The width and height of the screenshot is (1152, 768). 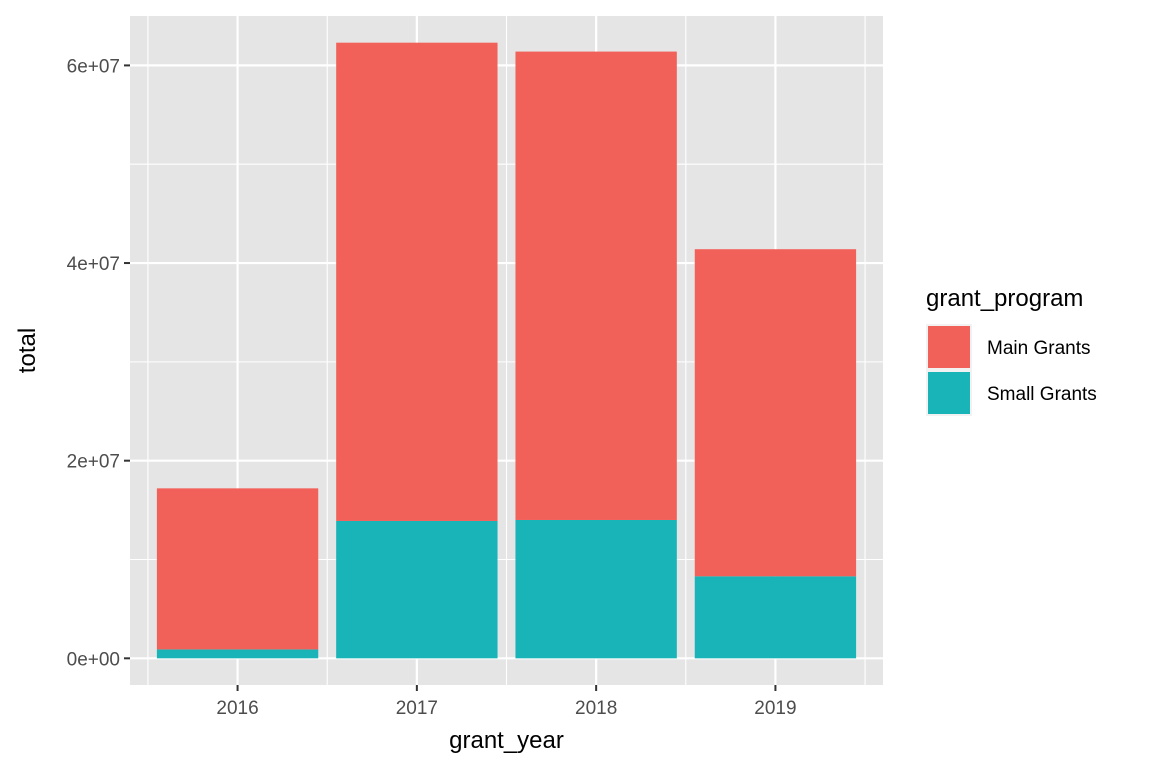 What do you see at coordinates (93, 659) in the screenshot?
I see `y-tick-label: 0e+00` at bounding box center [93, 659].